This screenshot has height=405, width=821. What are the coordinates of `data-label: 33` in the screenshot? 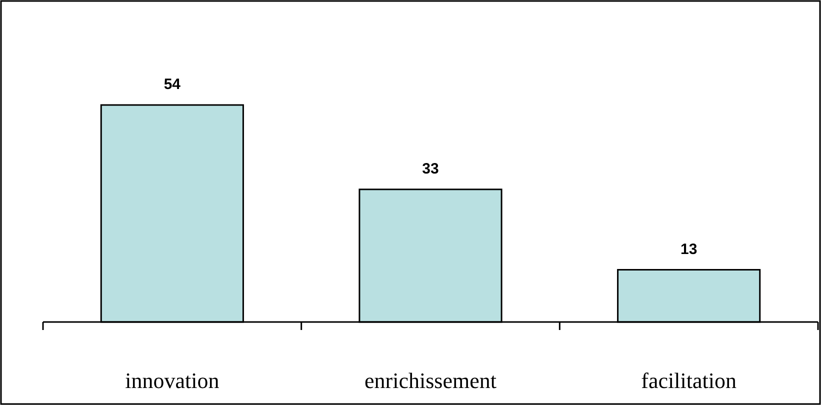 It's located at (430, 169).